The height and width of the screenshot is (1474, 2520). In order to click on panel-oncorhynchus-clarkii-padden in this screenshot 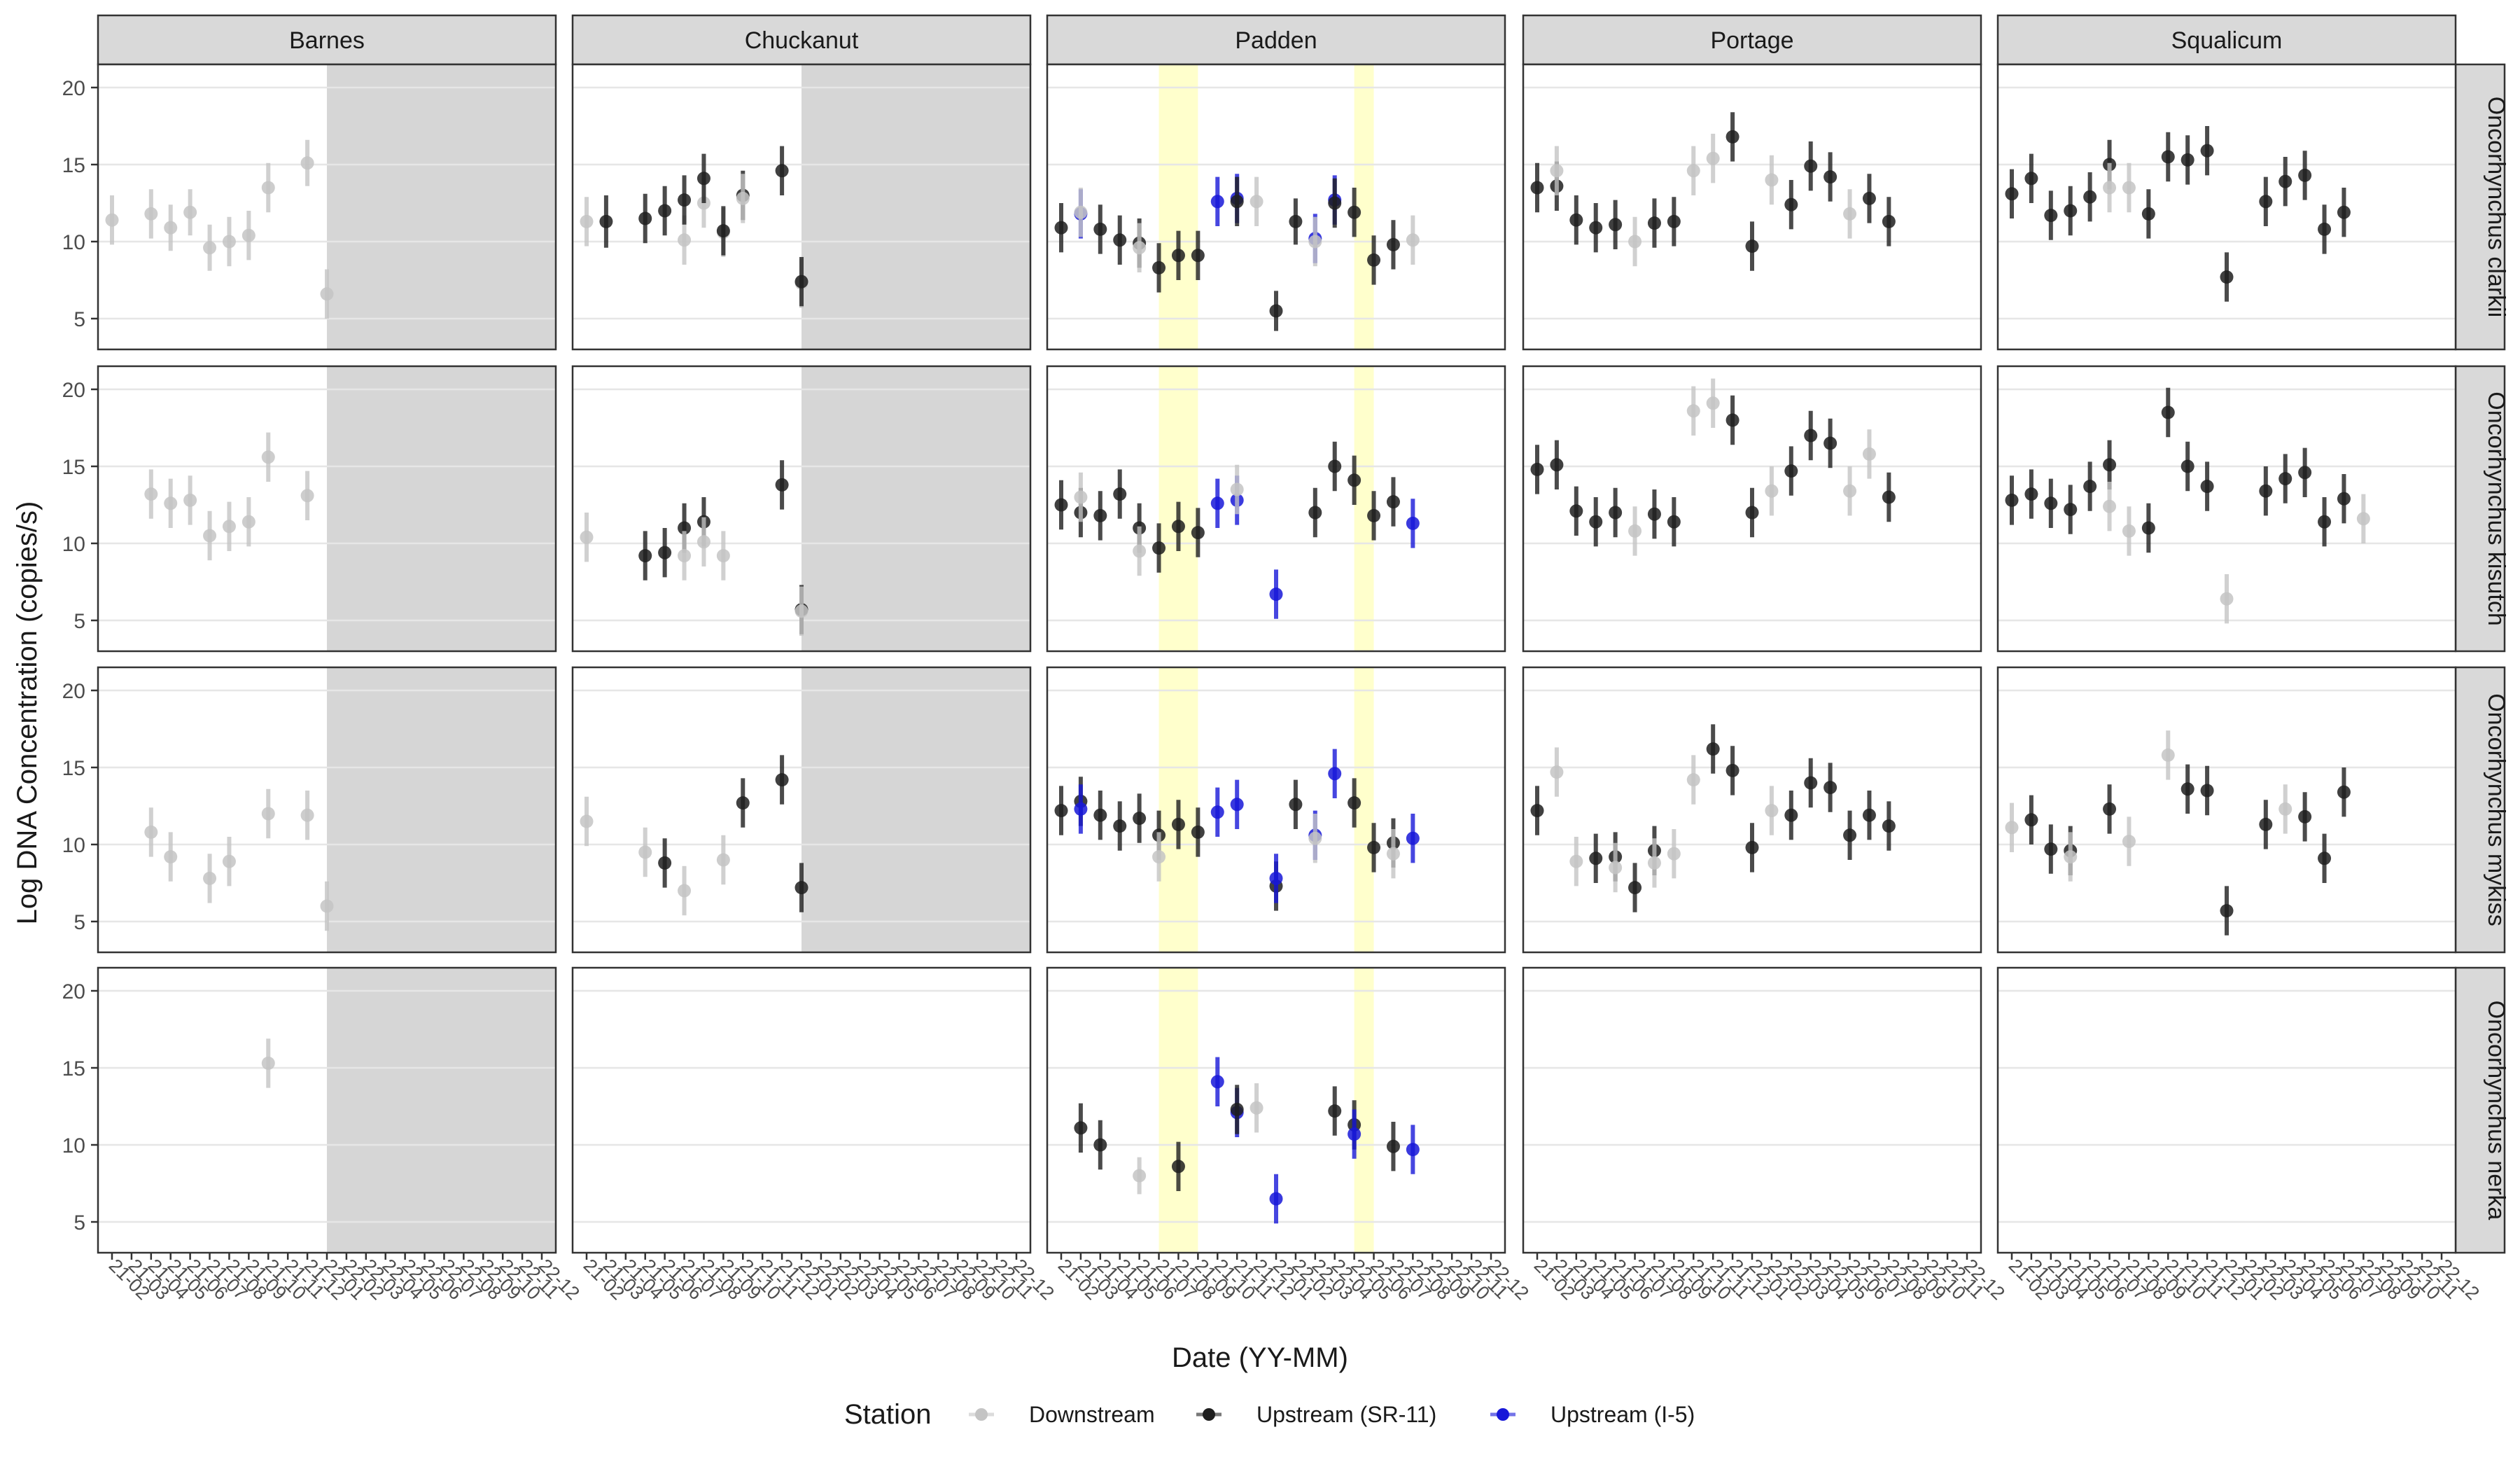, I will do `click(1276, 207)`.